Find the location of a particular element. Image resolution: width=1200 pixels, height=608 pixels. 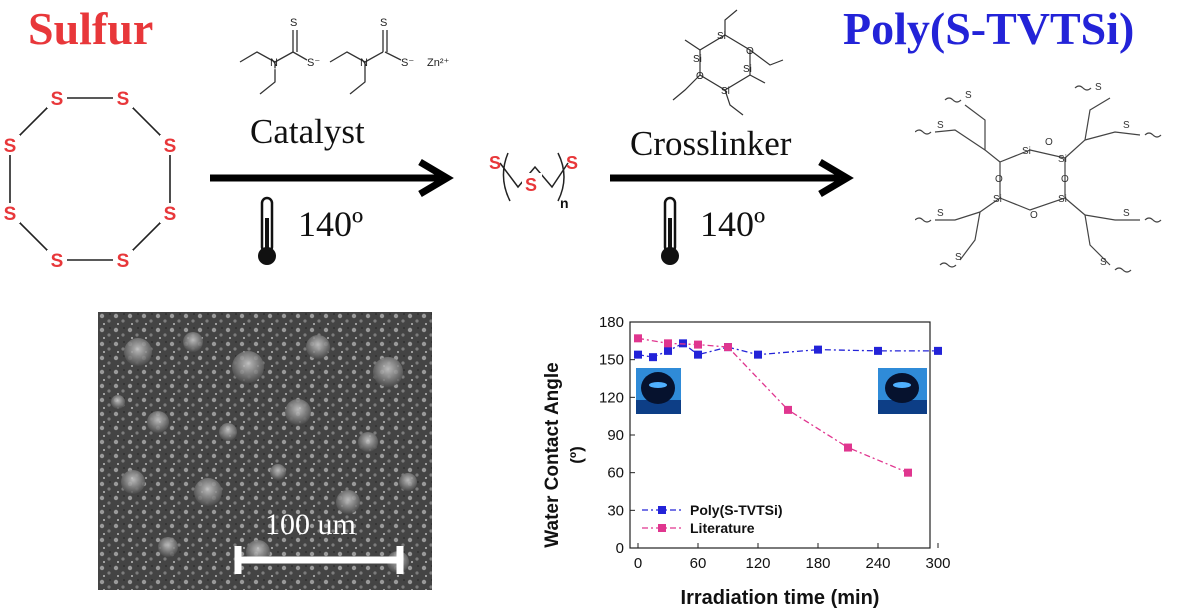

step1-label: Catalyst is located at coordinates (307, 131).